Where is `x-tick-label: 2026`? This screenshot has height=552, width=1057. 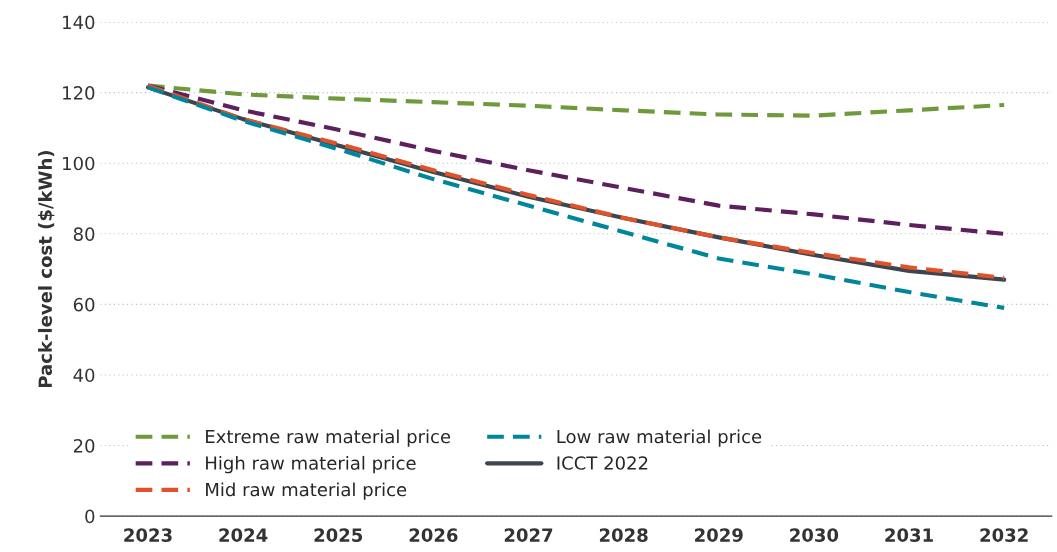
x-tick-label: 2026 is located at coordinates (433, 535).